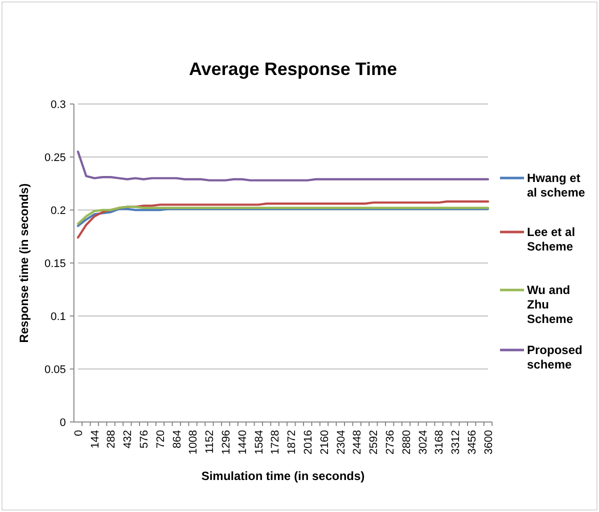  Describe the element at coordinates (128, 439) in the screenshot. I see `x-tick-label: 432` at that location.